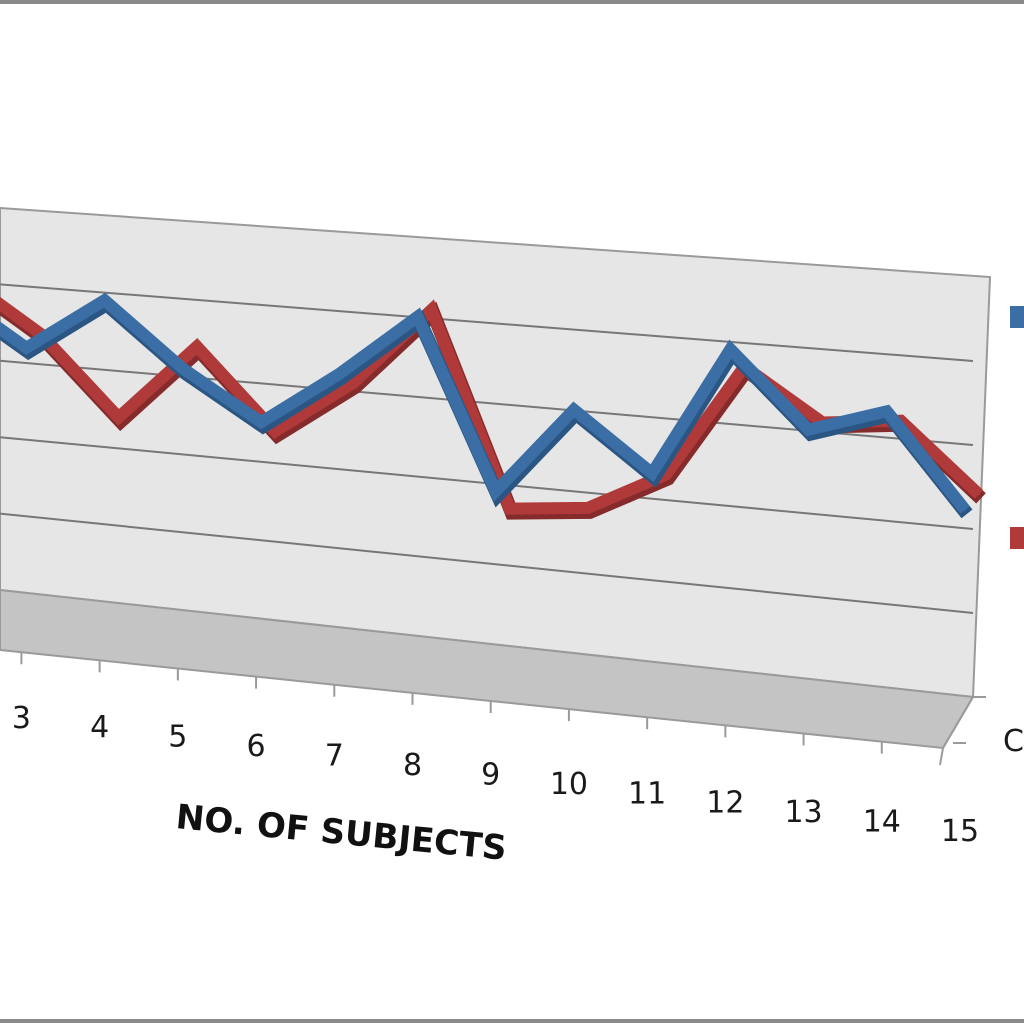 The height and width of the screenshot is (1029, 1024). I want to click on x-tick-label: 4, so click(99, 727).